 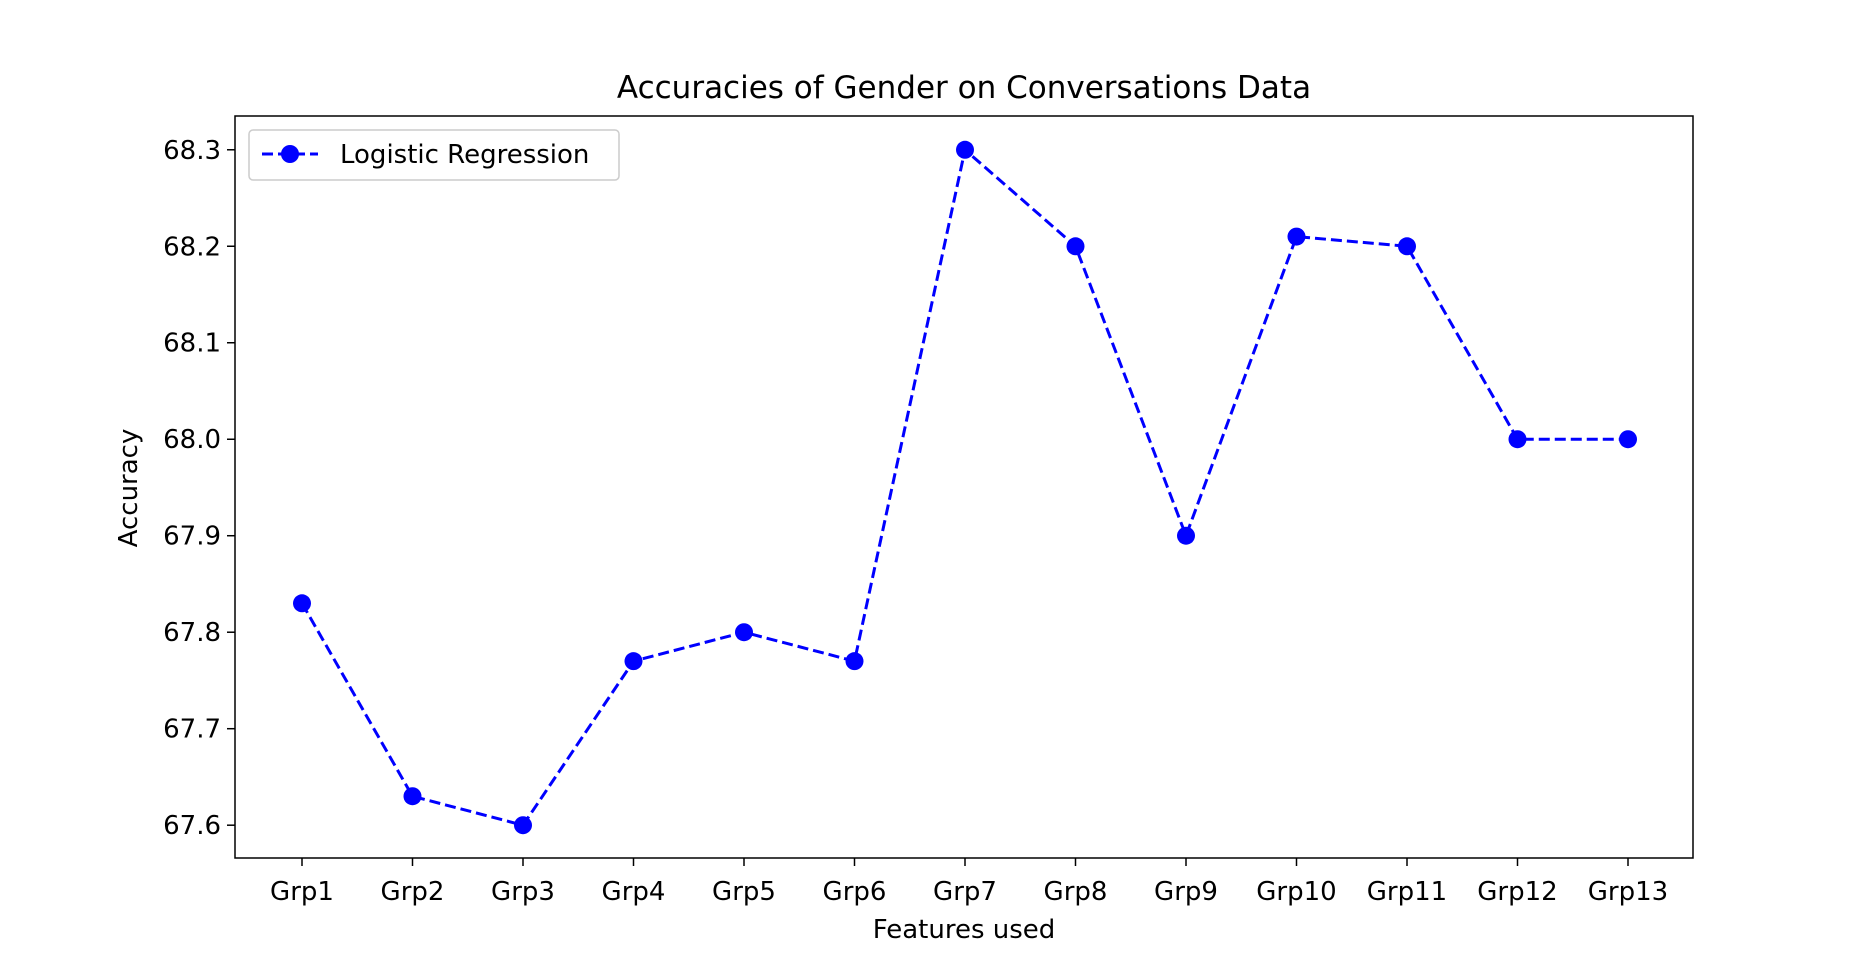 I want to click on legend-label: Logistic Regression, so click(x=464, y=155).